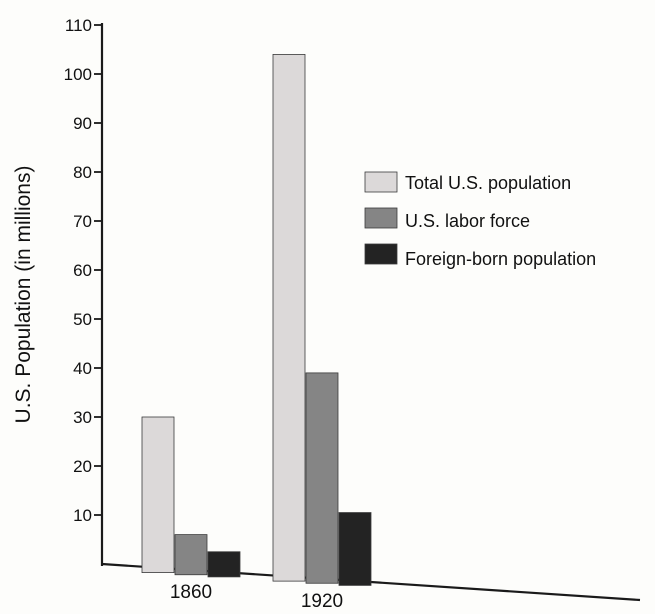 The width and height of the screenshot is (655, 614). What do you see at coordinates (82, 221) in the screenshot?
I see `y-tick-label: 70` at bounding box center [82, 221].